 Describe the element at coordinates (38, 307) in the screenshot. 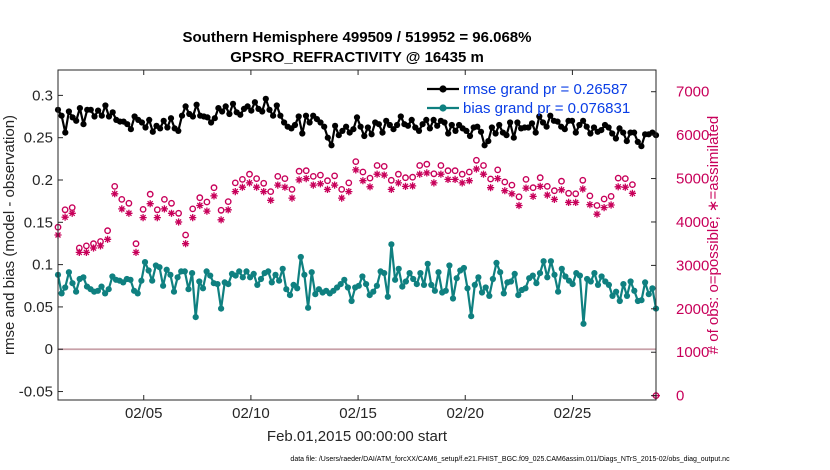

I see `y-tick-label-left: 0.05` at that location.